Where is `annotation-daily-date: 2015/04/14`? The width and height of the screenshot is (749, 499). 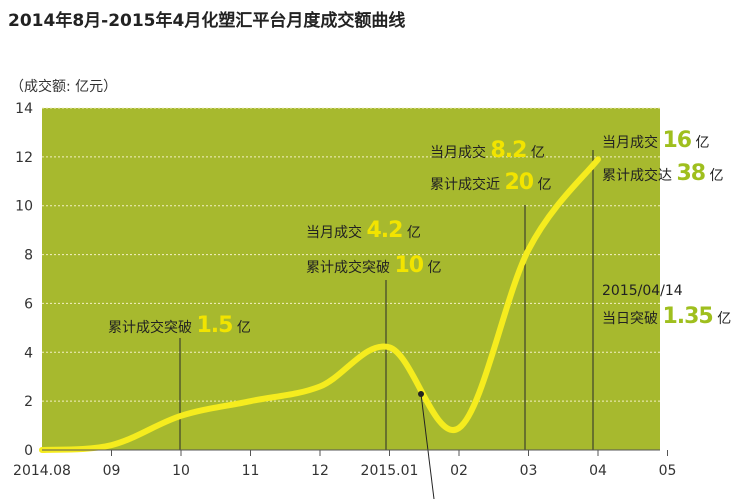
annotation-daily-date: 2015/04/14 is located at coordinates (642, 291).